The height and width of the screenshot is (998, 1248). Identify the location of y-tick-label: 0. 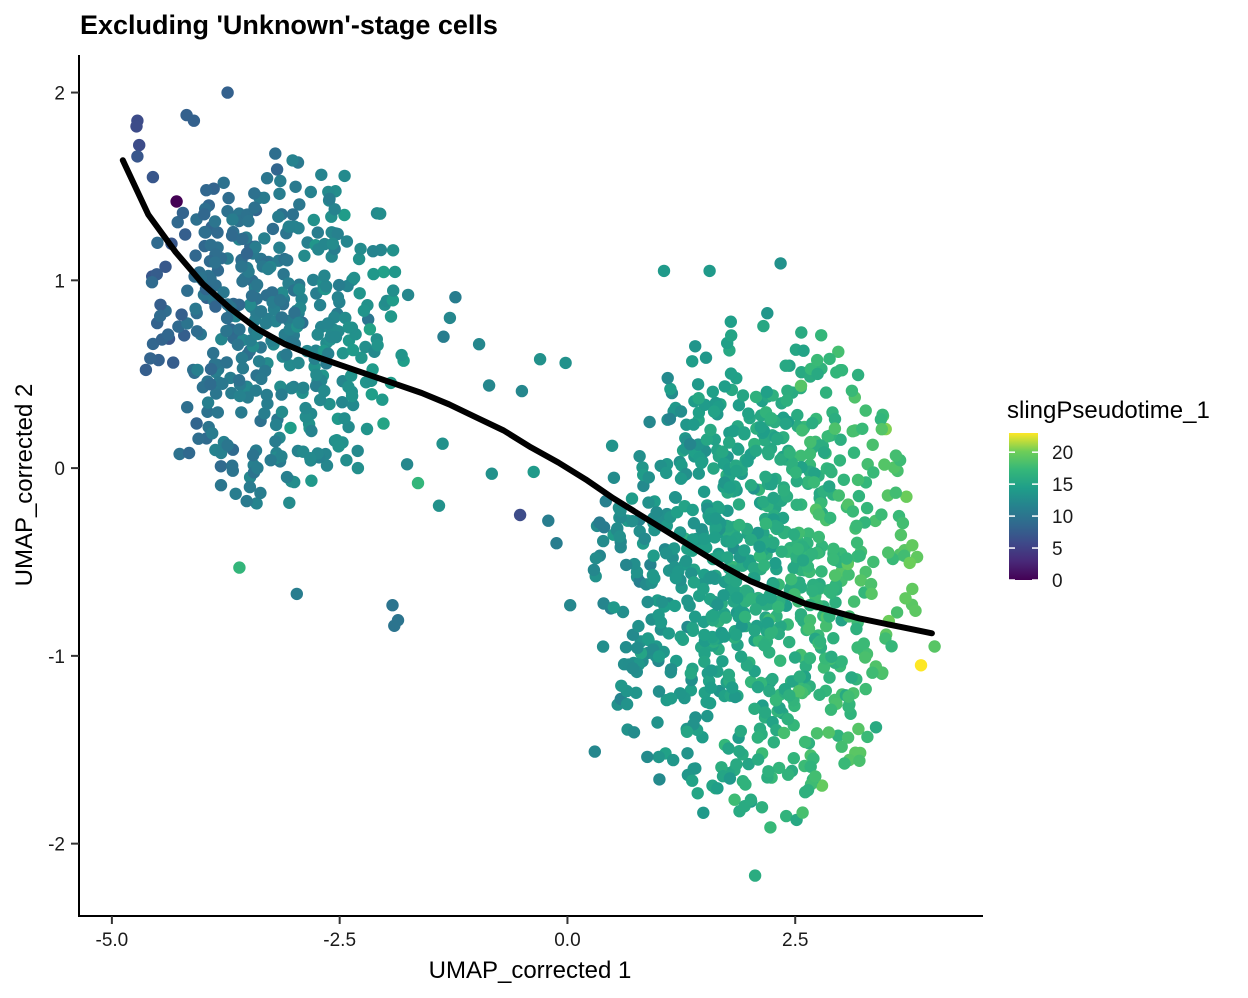
(59, 469).